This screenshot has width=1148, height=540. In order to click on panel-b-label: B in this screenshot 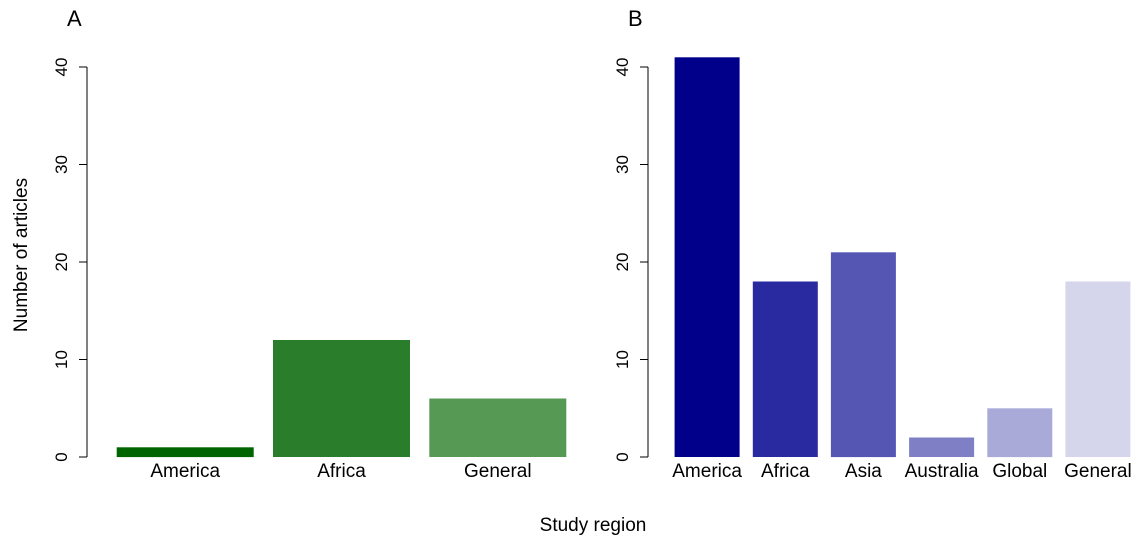, I will do `click(635, 18)`.